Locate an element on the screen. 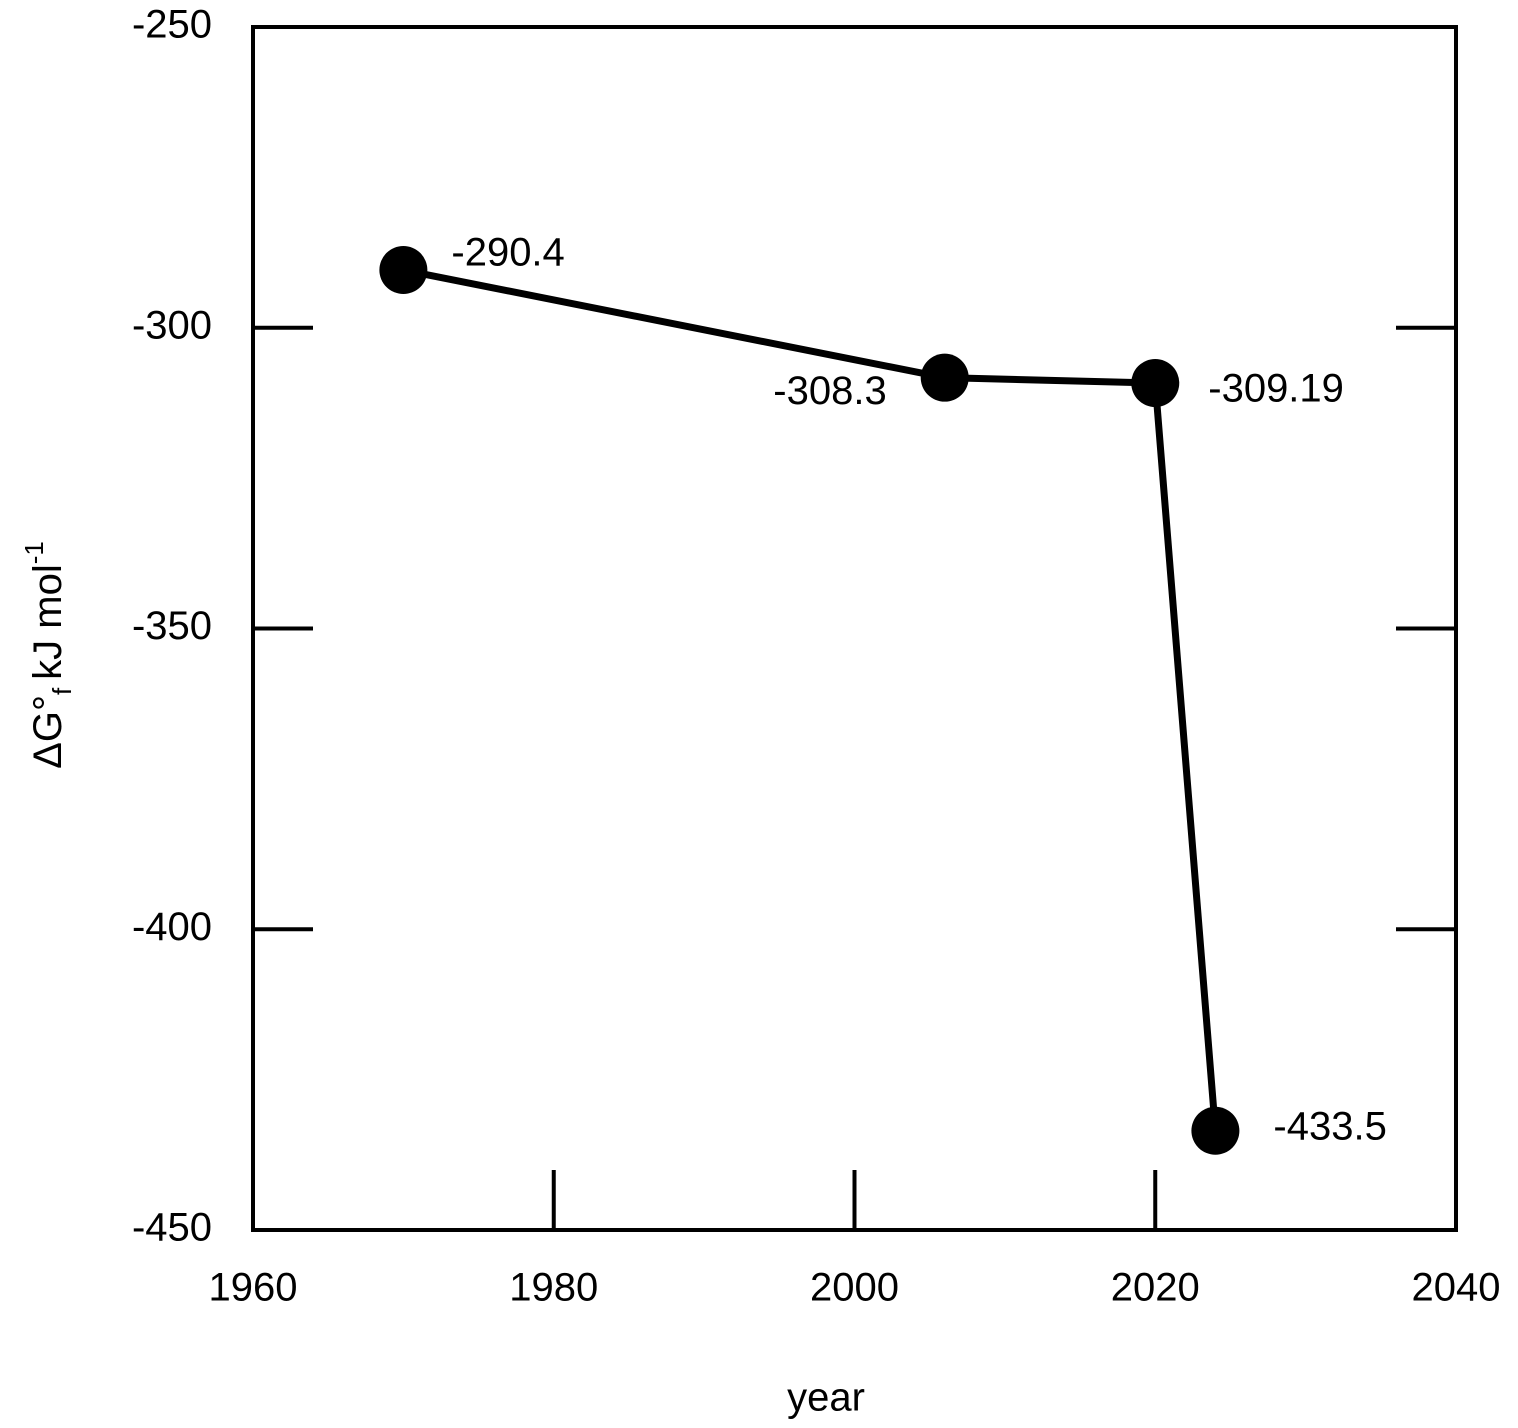 Image resolution: width=1518 pixels, height=1428 pixels. data-label: -309.19 is located at coordinates (1276, 389).